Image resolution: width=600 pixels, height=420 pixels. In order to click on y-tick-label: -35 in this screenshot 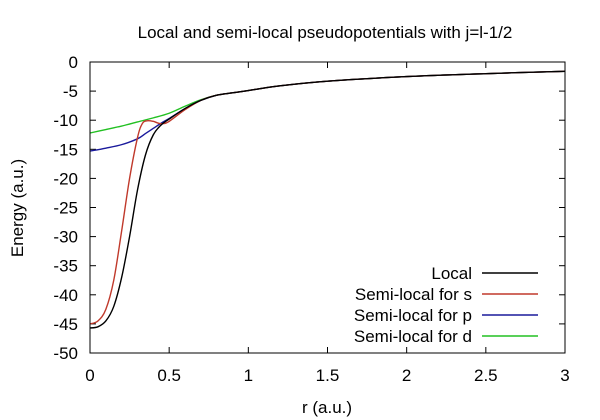, I will do `click(65, 266)`.